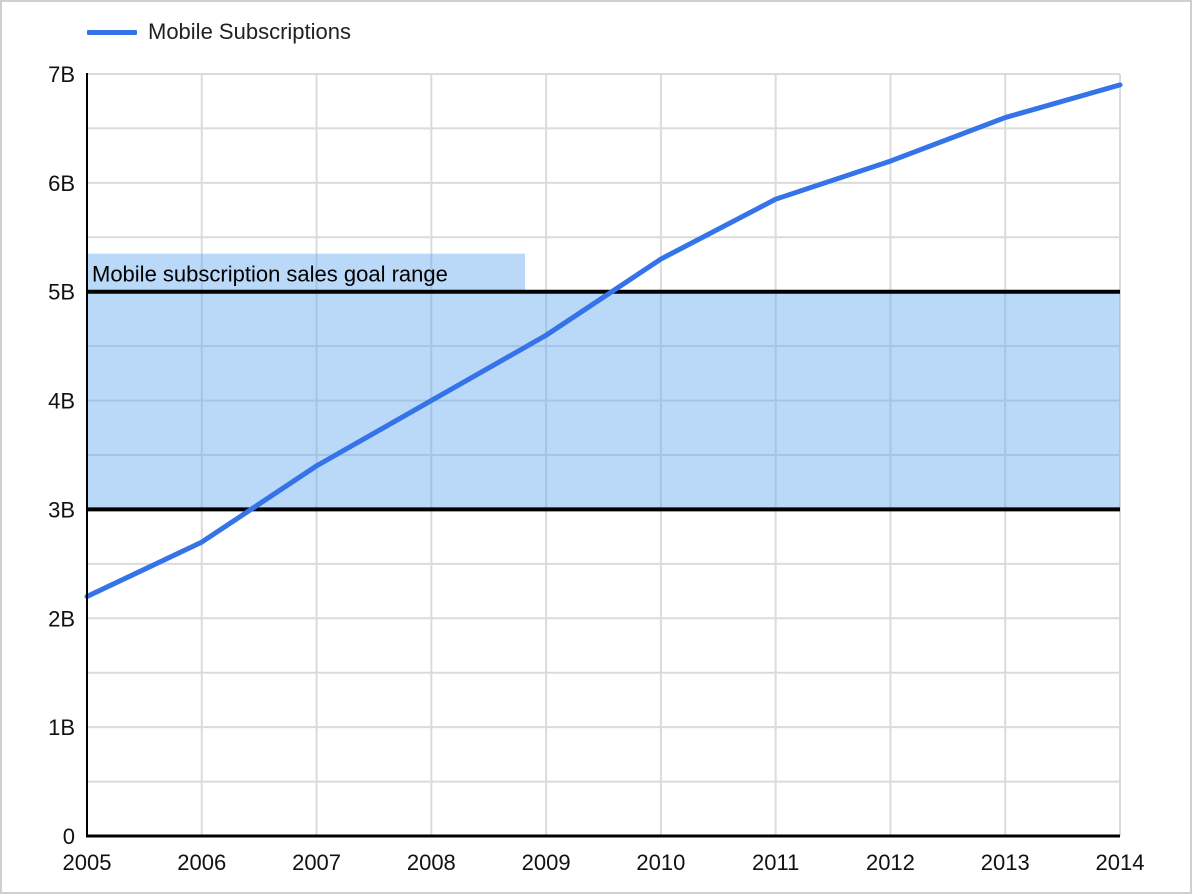  Describe the element at coordinates (201, 862) in the screenshot. I see `x-tick-label: 2006` at that location.